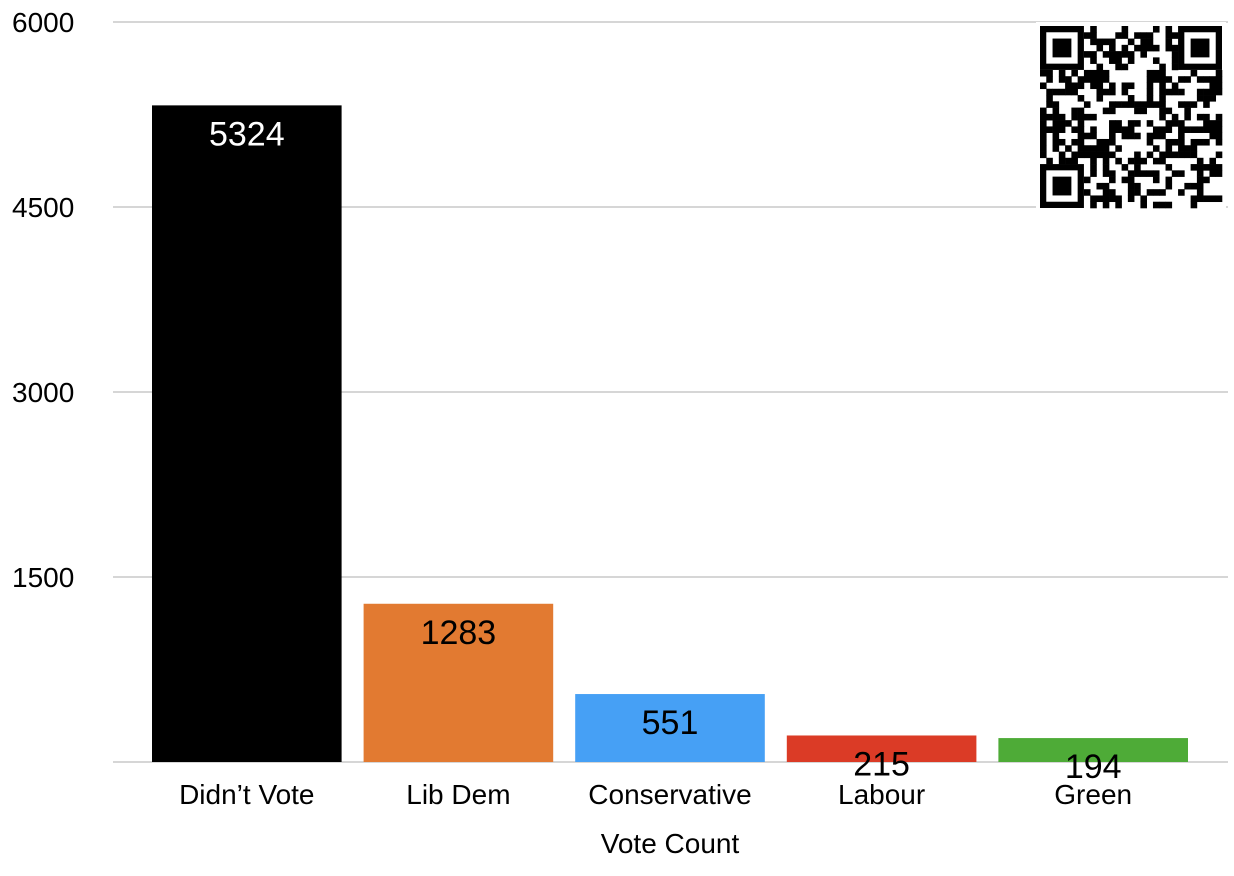 Image resolution: width=1234 pixels, height=876 pixels. What do you see at coordinates (670, 843) in the screenshot?
I see `x-axis-title: Vote Count` at bounding box center [670, 843].